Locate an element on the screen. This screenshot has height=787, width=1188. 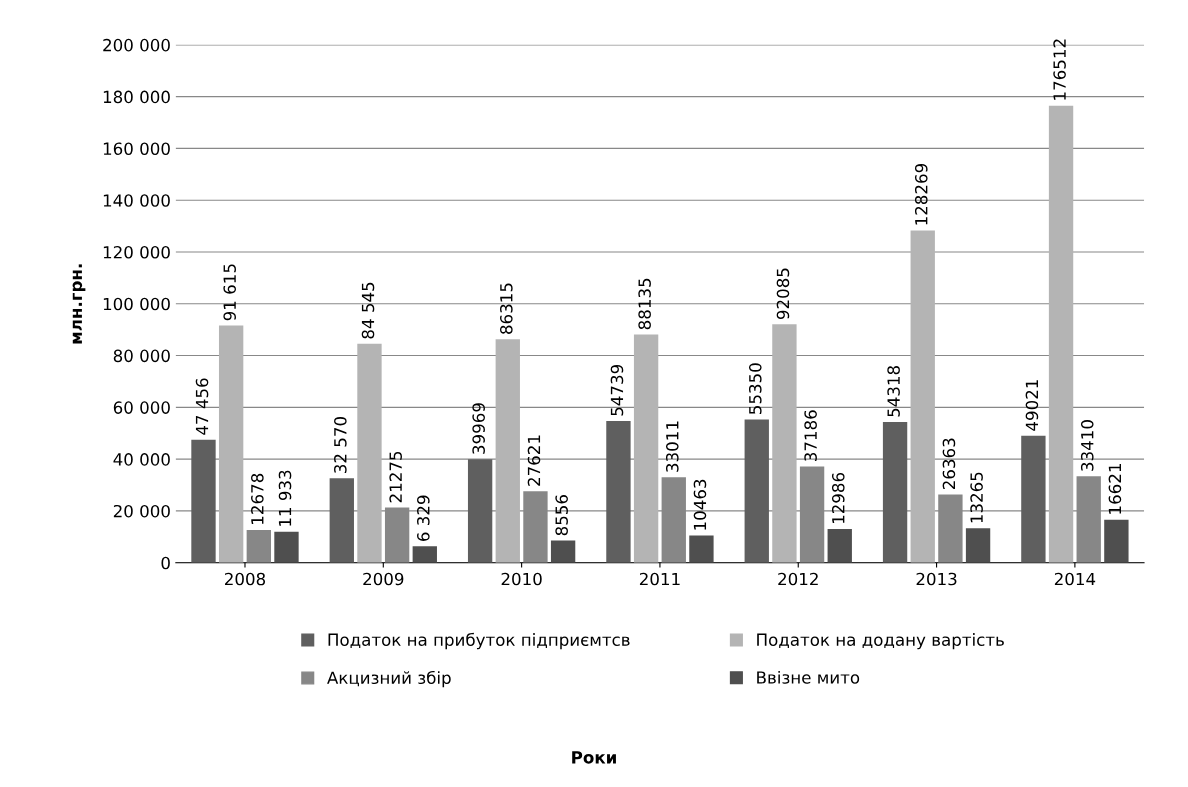
data-label: 26363 is located at coordinates (949, 464).